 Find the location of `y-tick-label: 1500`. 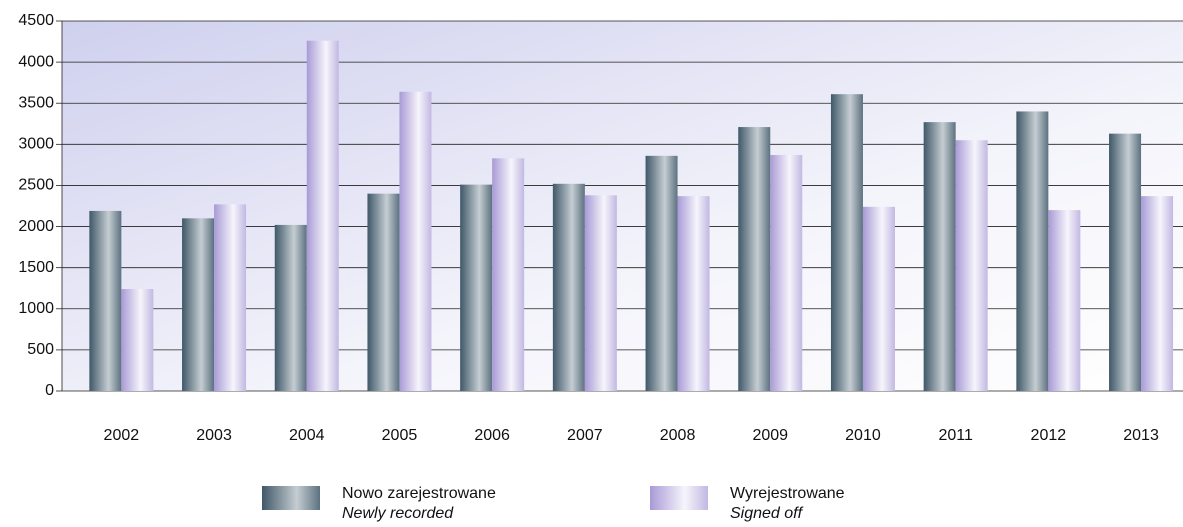

y-tick-label: 1500 is located at coordinates (36, 267).